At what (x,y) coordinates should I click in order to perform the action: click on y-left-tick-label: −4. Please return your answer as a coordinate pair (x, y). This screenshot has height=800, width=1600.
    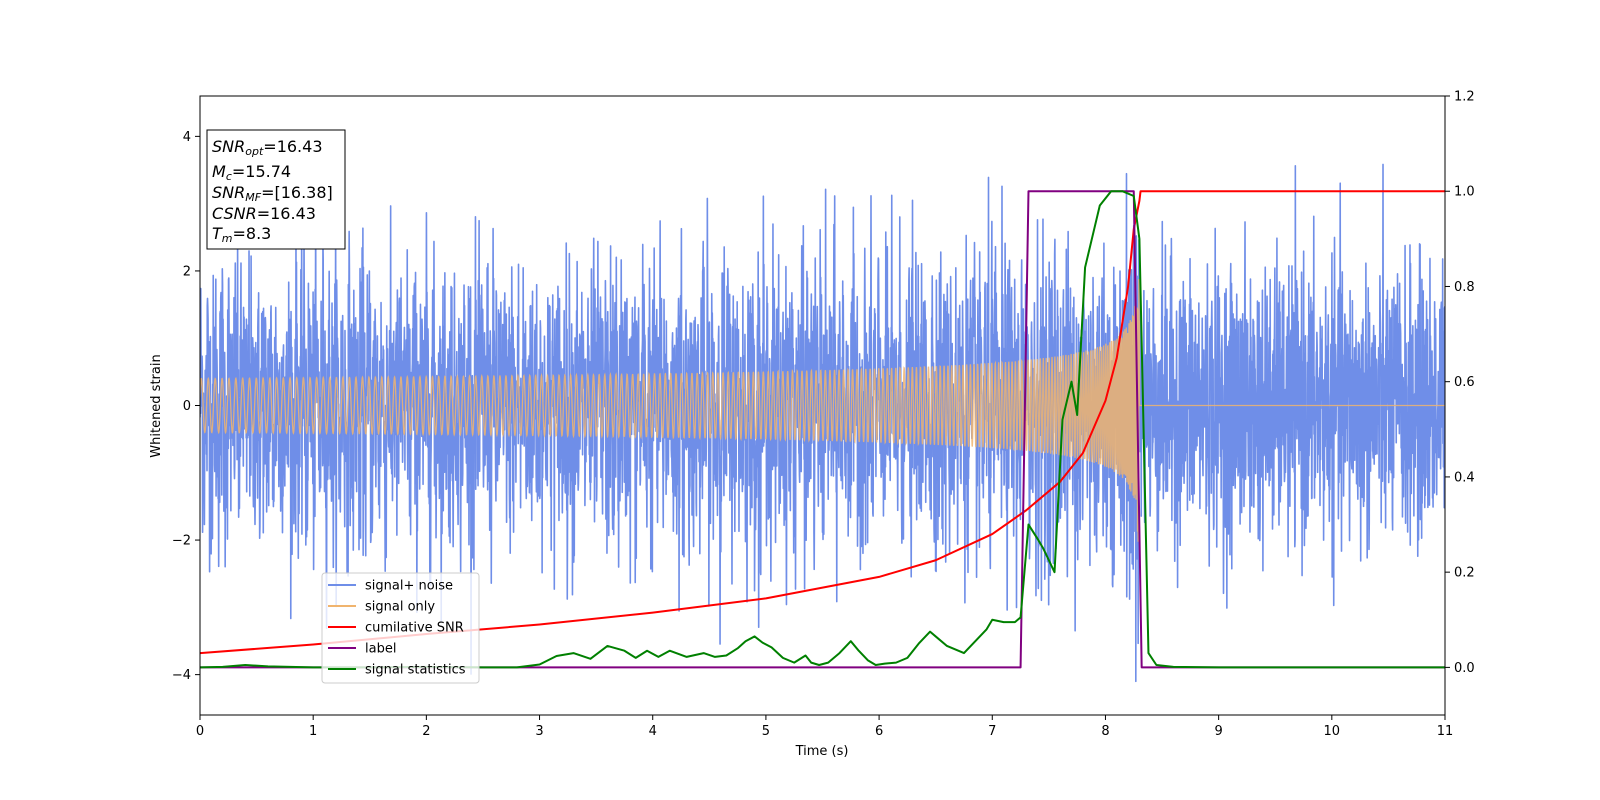
    Looking at the image, I should click on (181, 675).